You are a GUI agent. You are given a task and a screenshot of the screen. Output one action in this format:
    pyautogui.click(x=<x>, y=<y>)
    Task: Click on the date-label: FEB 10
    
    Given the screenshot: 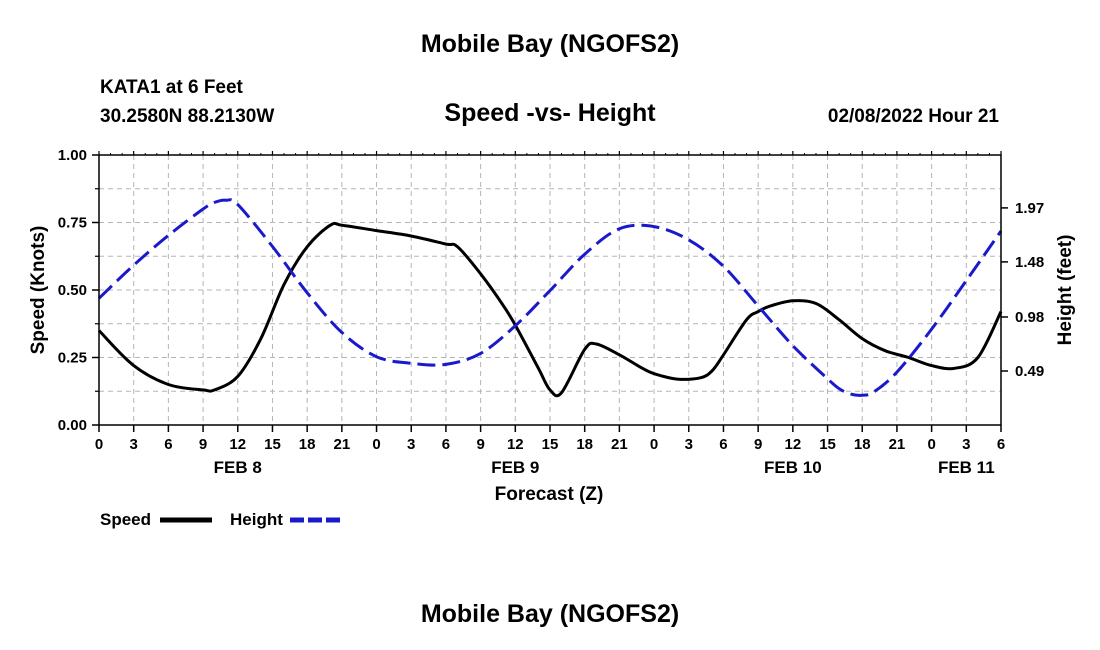 What is the action you would take?
    pyautogui.click(x=793, y=467)
    